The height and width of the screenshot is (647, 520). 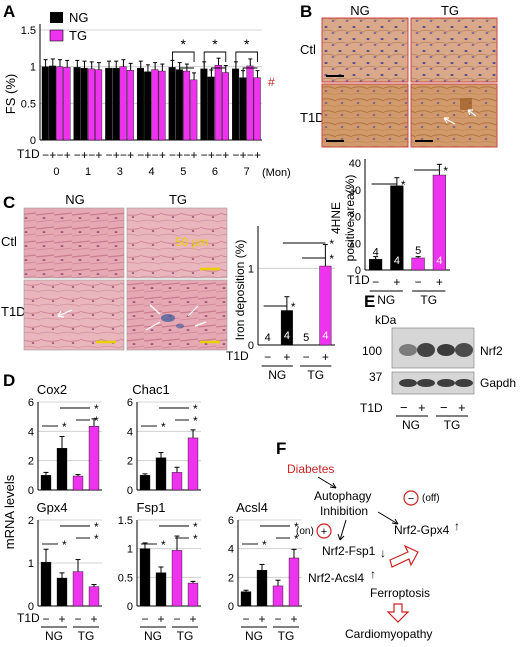 I want to click on panel-label-d: D, so click(x=9, y=380).